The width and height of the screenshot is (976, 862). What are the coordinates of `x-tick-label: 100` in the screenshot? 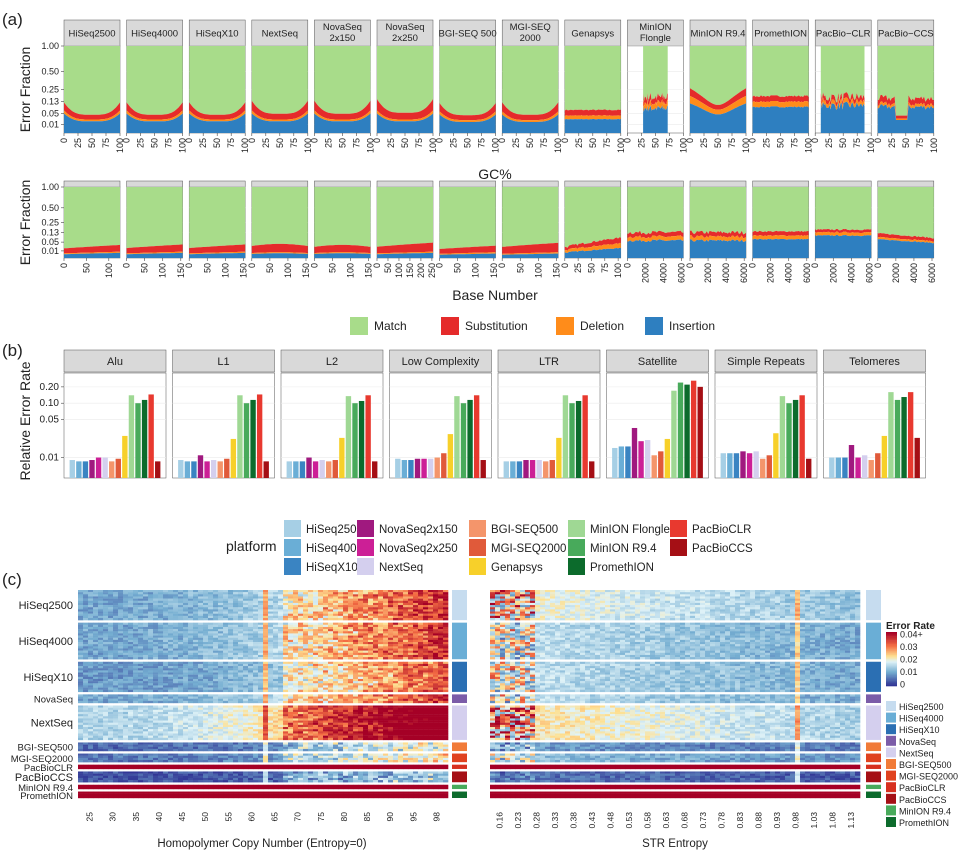 It's located at (370, 145).